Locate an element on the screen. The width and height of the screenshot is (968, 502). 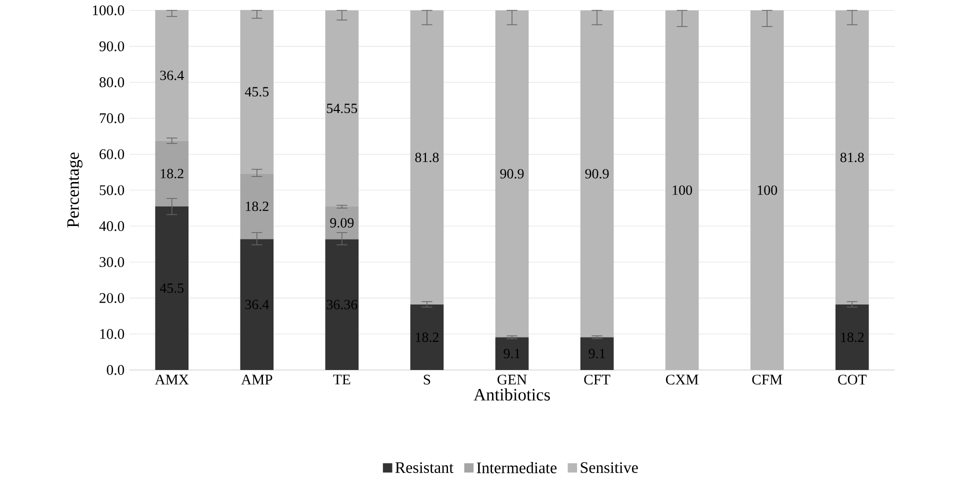
x-tick-label: AMX is located at coordinates (171, 379).